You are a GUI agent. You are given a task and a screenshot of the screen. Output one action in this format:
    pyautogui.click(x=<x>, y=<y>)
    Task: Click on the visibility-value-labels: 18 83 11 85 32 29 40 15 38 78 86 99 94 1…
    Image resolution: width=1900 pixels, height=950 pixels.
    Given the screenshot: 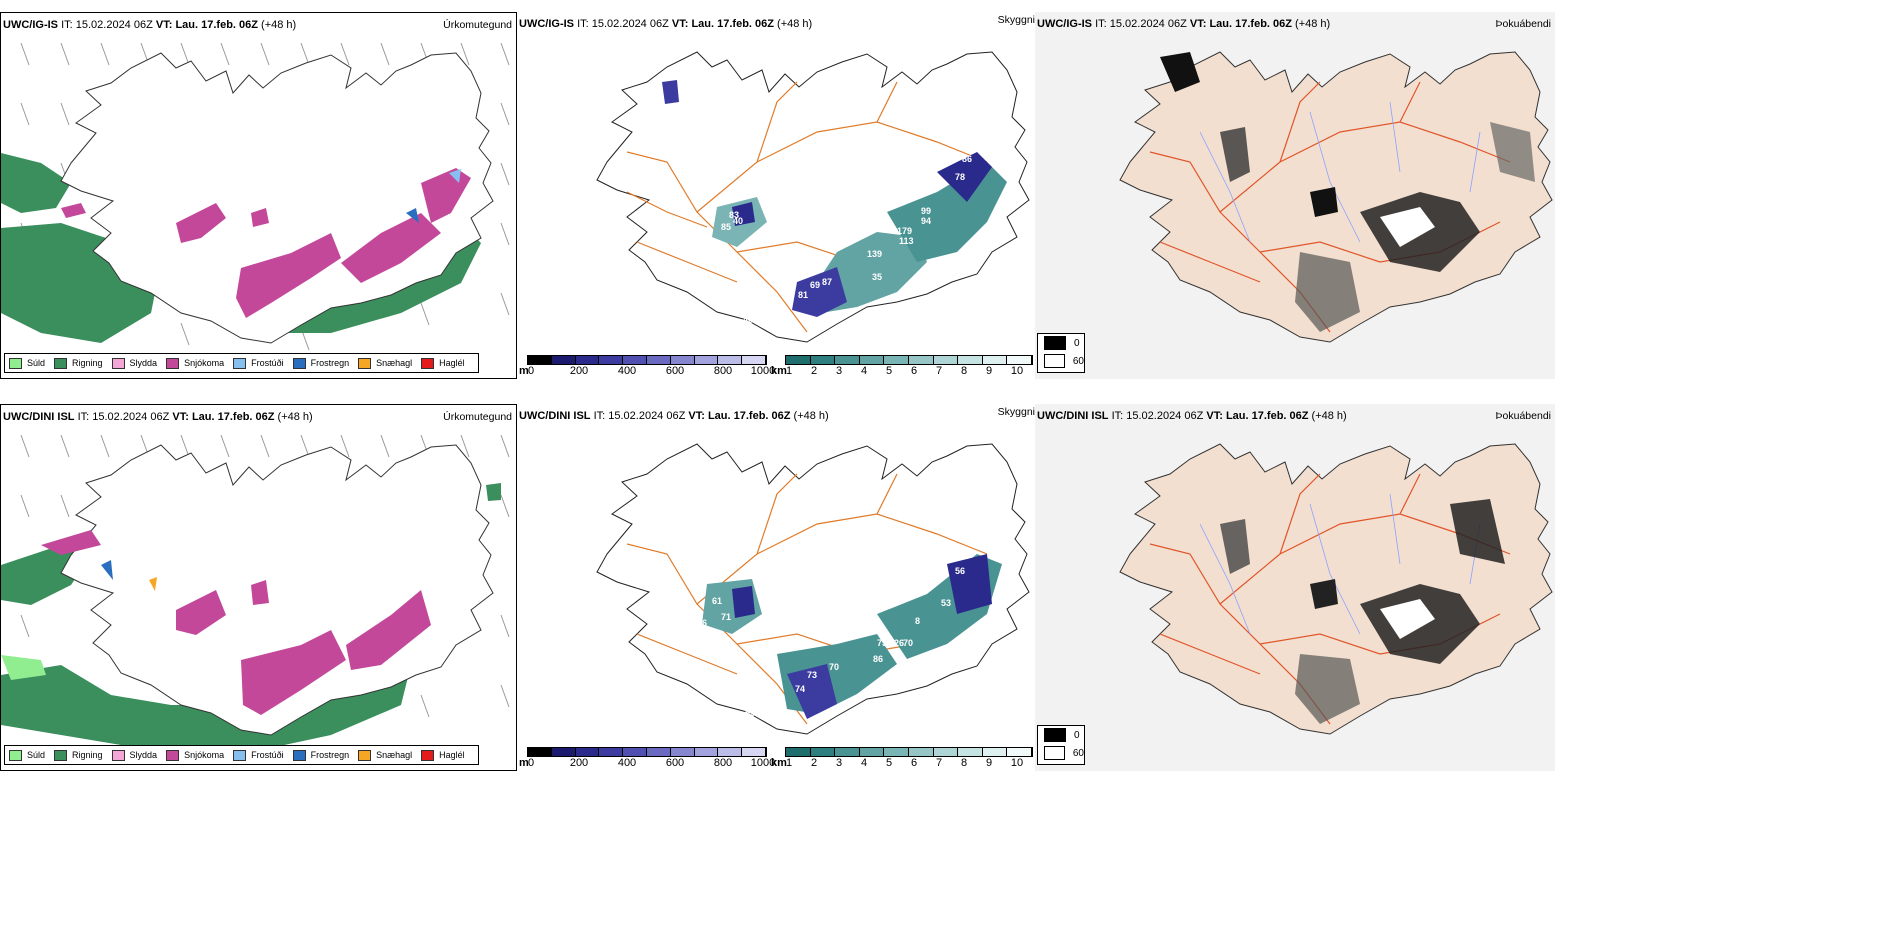 What is the action you would take?
    pyautogui.click(x=808, y=204)
    